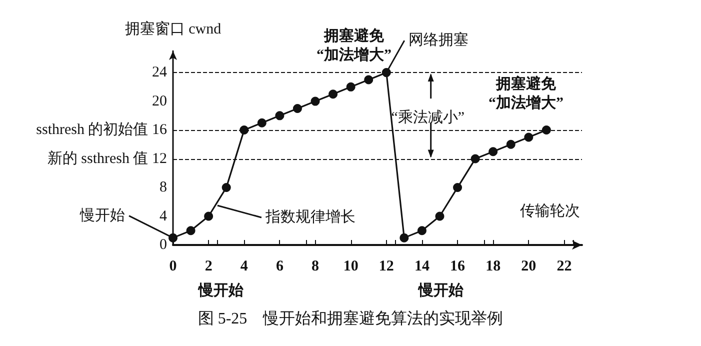  Describe the element at coordinates (102, 129) in the screenshot. I see `y-tick-label: ssthresh 的初始值 16` at that location.